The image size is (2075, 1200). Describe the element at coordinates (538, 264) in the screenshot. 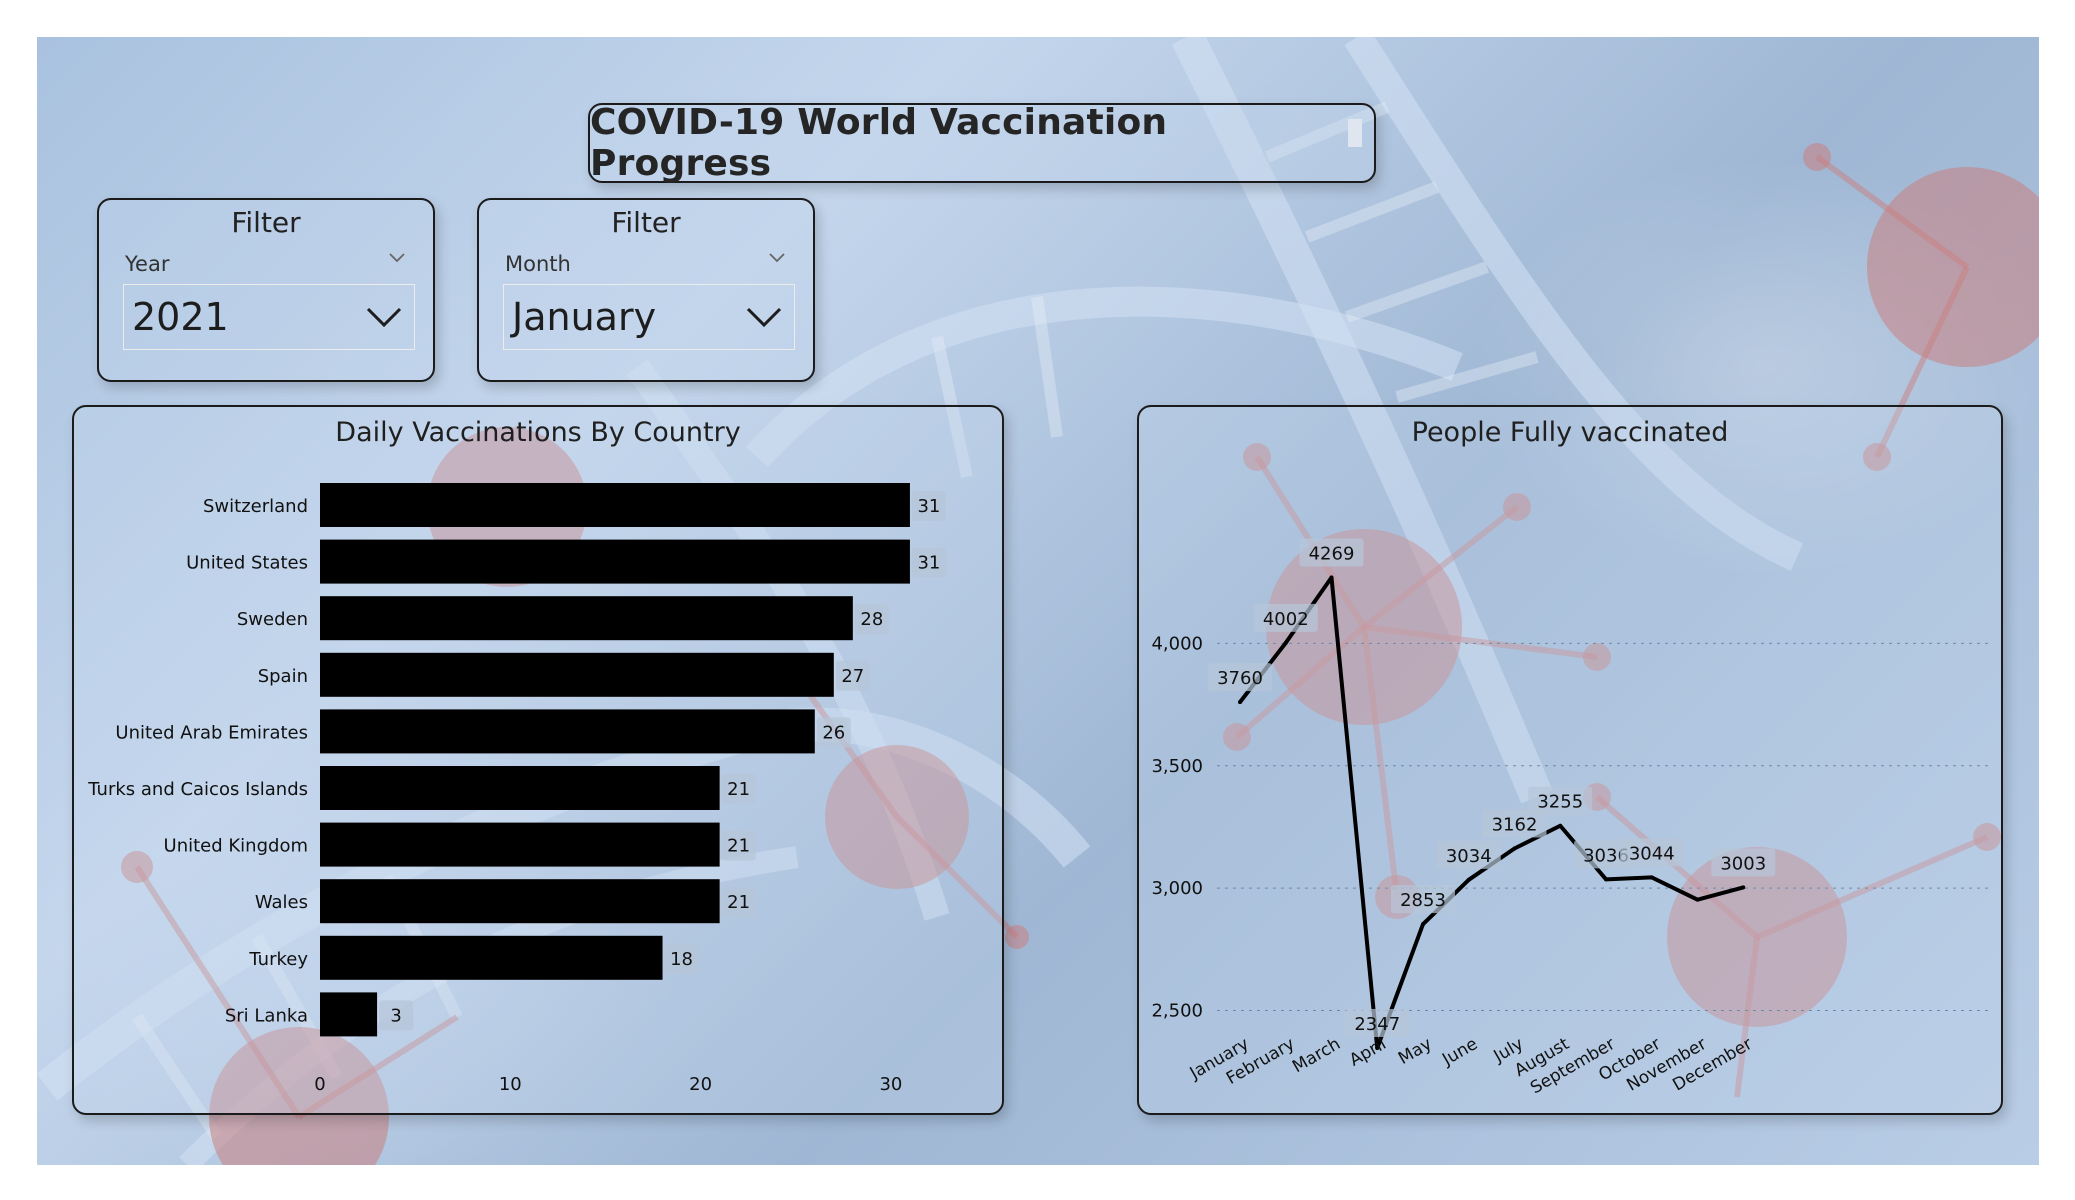

I see `month-filter-label: Month` at that location.